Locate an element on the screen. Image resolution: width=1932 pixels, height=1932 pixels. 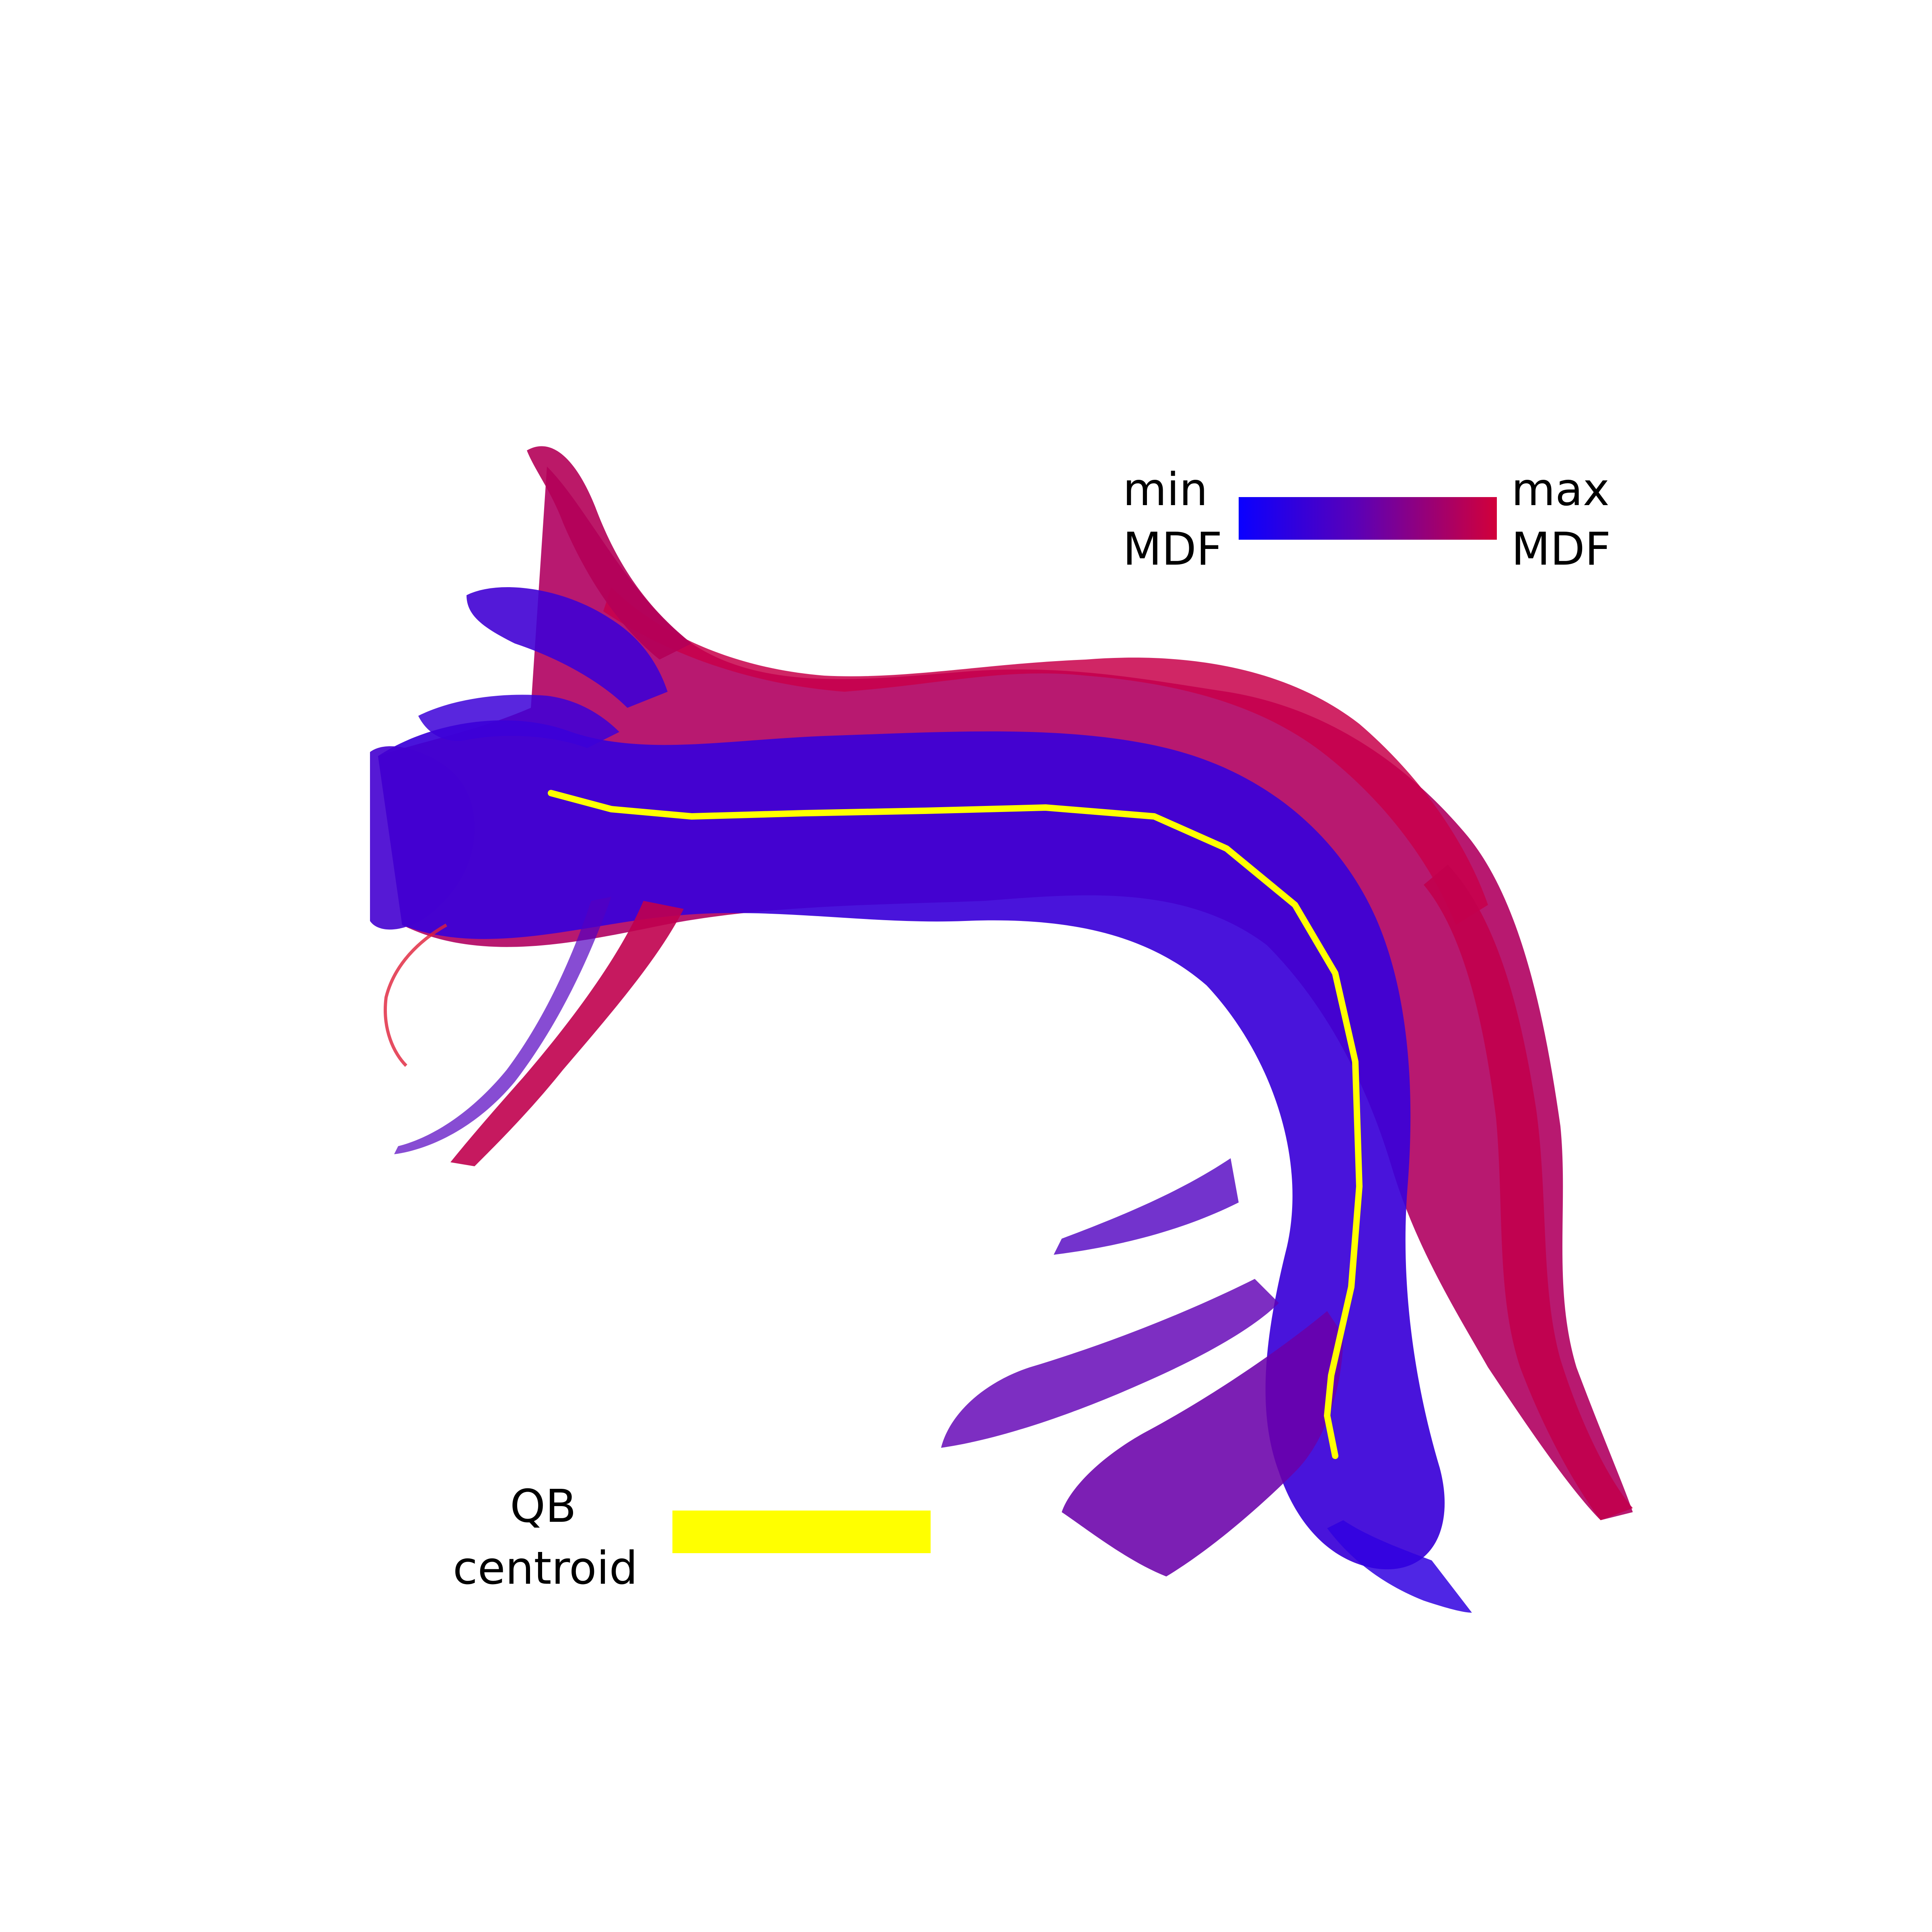
stray-red-fiber is located at coordinates (415, 995).